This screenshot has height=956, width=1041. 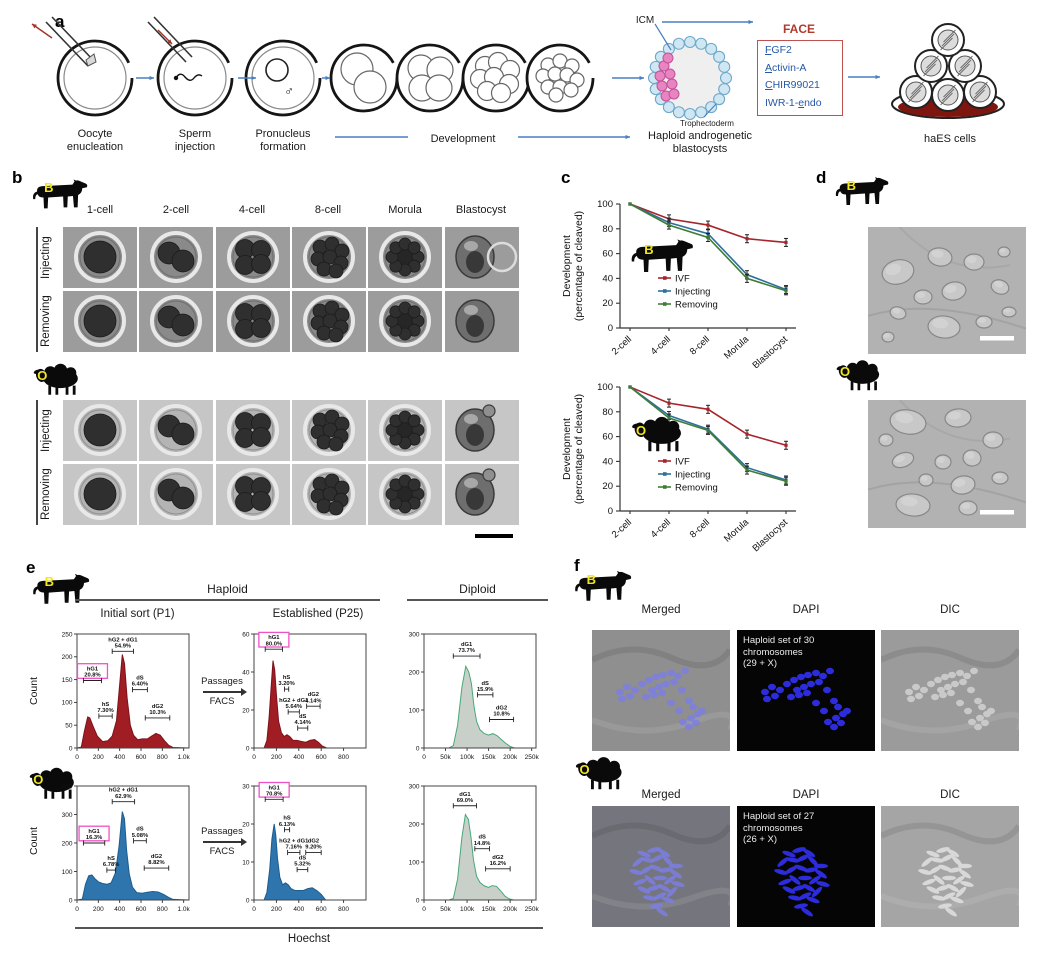 I want to click on gate-percentage: 9.20%, so click(x=313, y=848).